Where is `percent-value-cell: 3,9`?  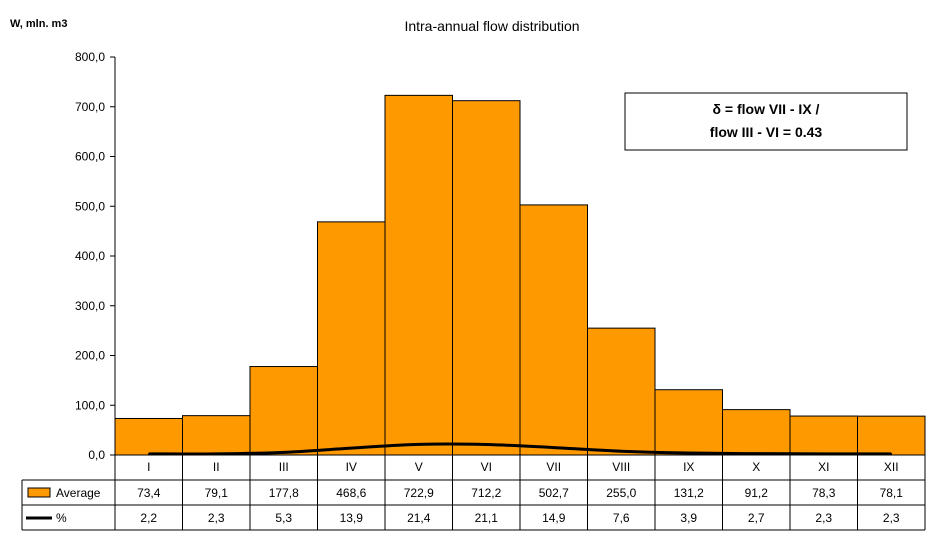 percent-value-cell: 3,9 is located at coordinates (688, 518).